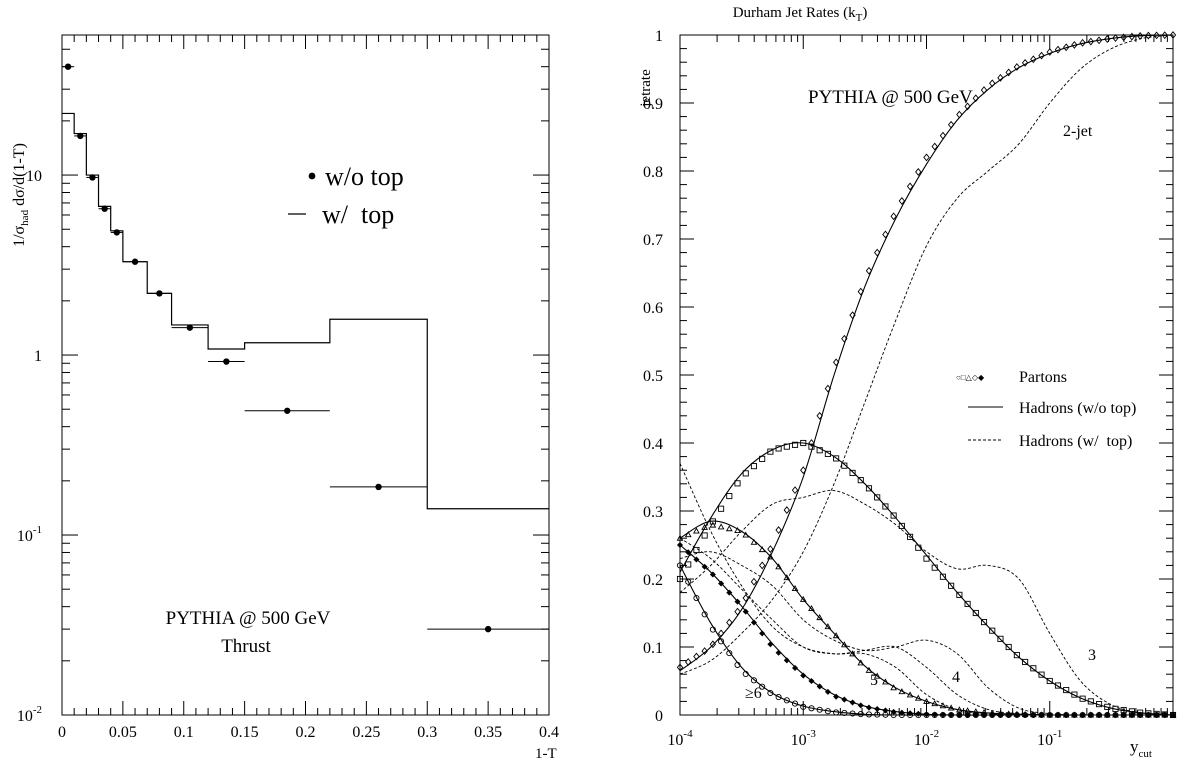 Image resolution: width=1177 pixels, height=765 pixels. I want to click on thrust-x-tick-label: 0.3, so click(427, 732).